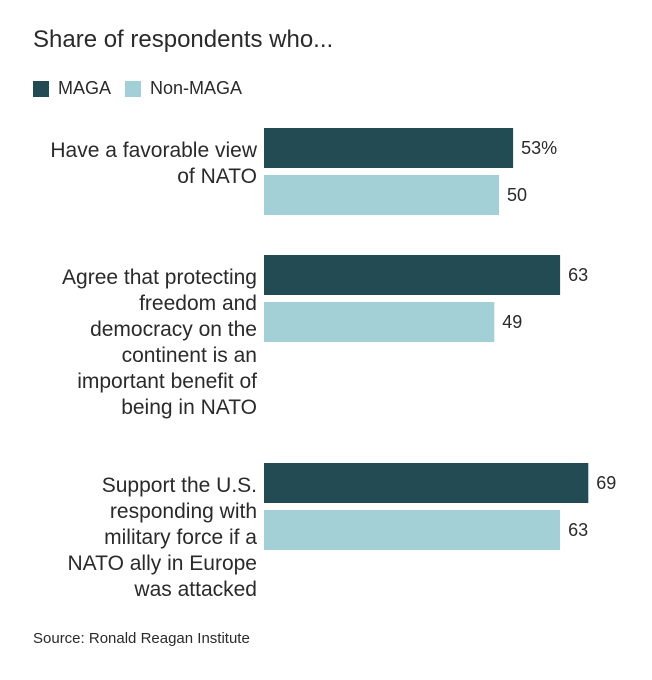 The height and width of the screenshot is (680, 652). Describe the element at coordinates (195, 589) in the screenshot. I see `category-label-line: was attacked` at that location.